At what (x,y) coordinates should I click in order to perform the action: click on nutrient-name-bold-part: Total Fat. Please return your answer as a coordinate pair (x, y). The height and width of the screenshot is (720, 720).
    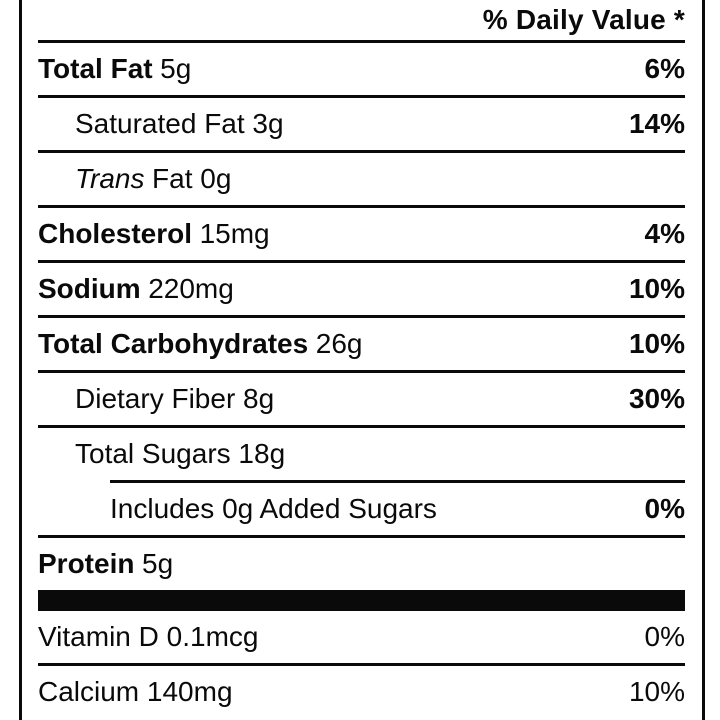
    Looking at the image, I should click on (95, 68).